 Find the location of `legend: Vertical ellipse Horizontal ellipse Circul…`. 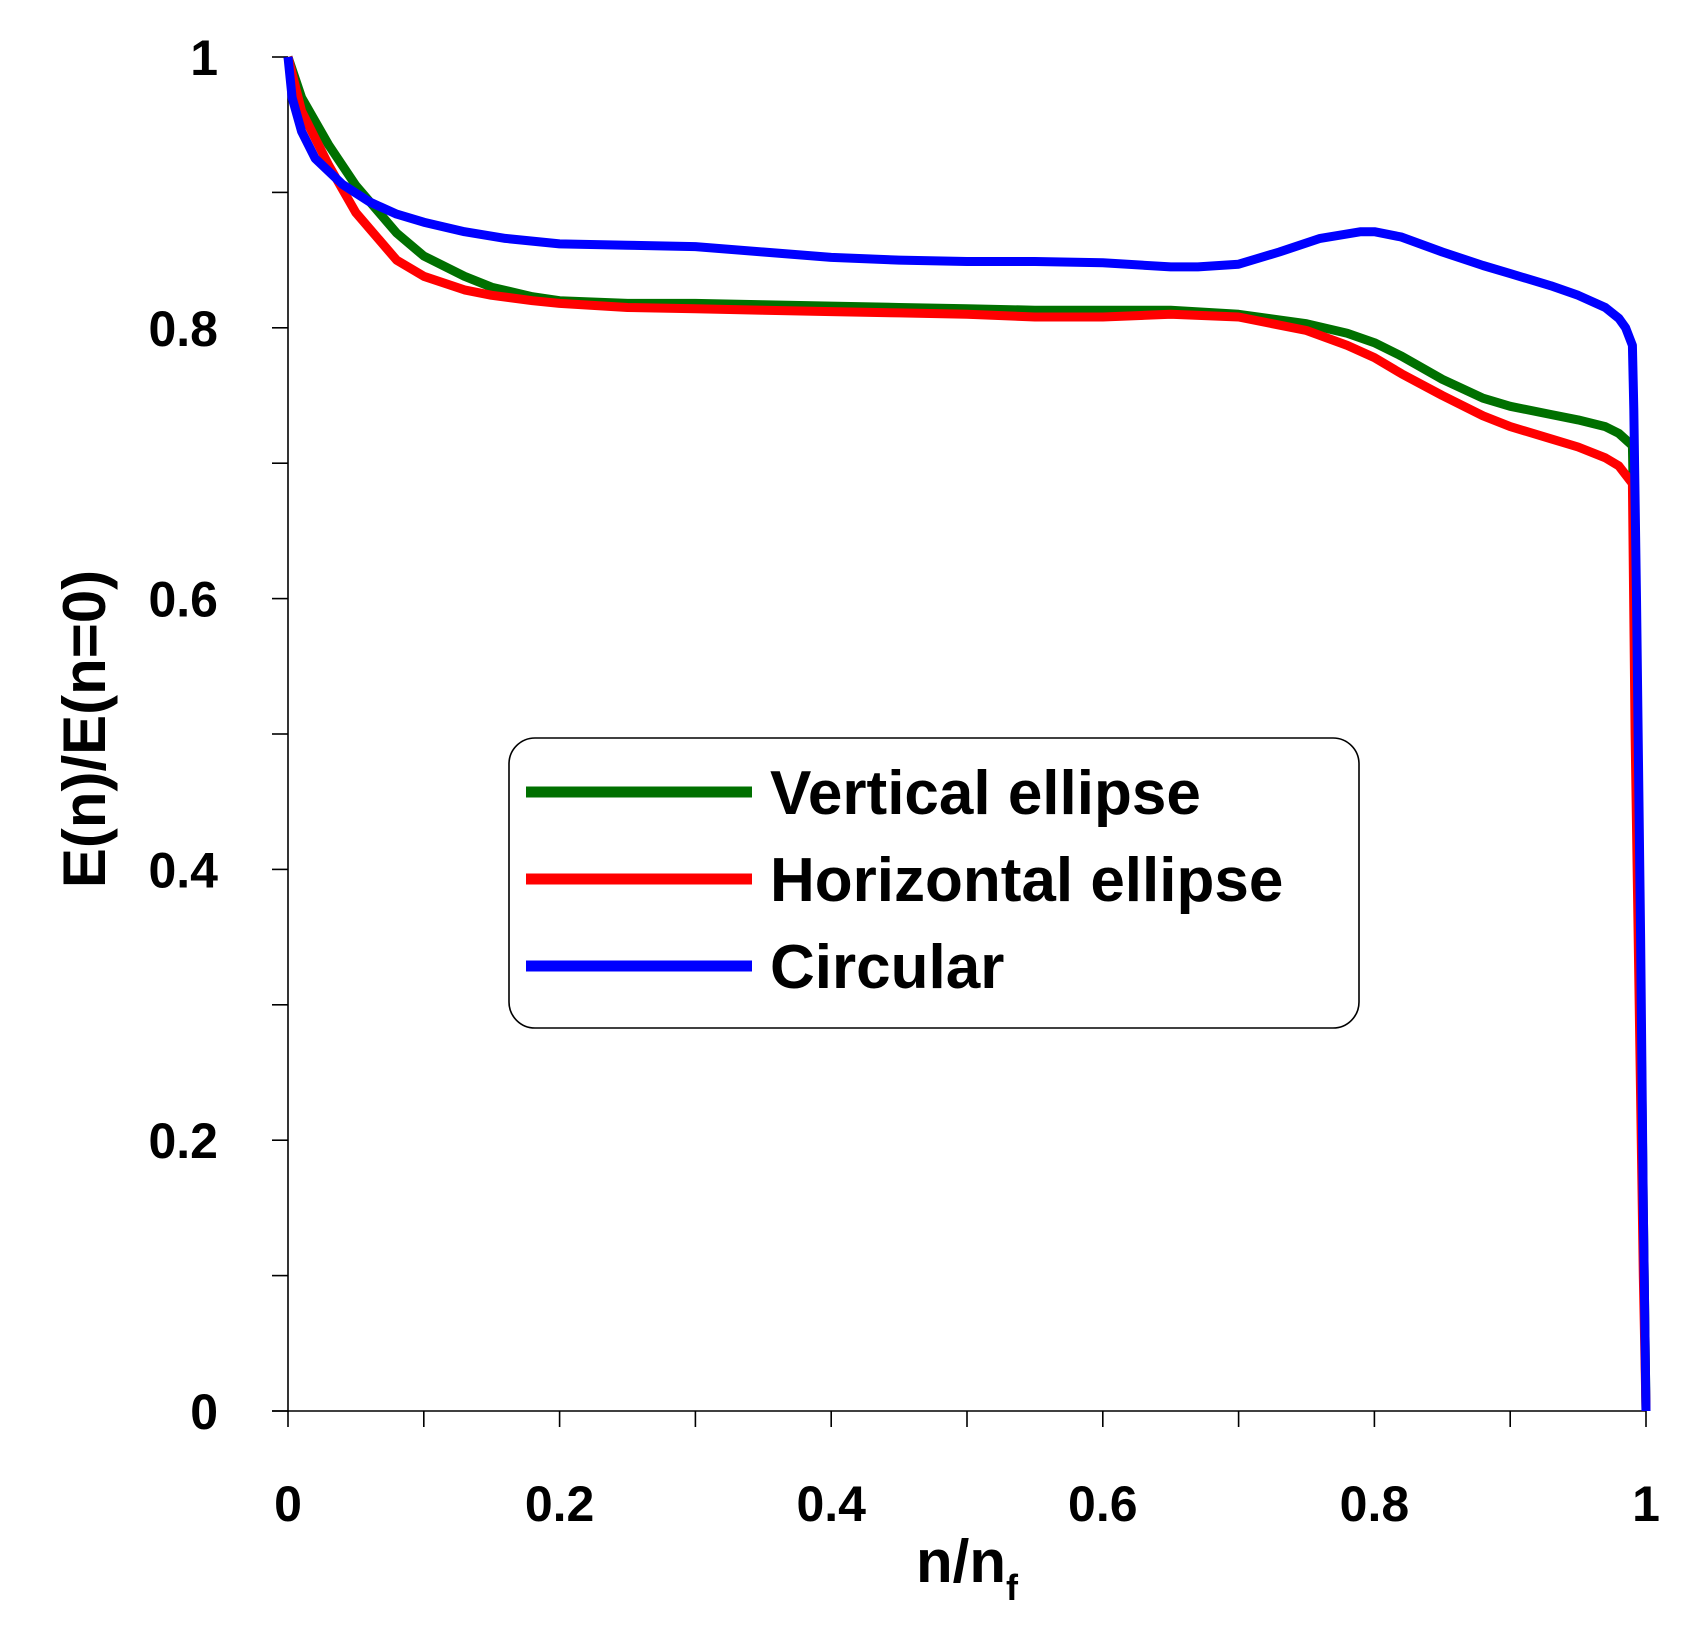

legend: Vertical ellipse Horizontal ellipse Circul… is located at coordinates (934, 883).